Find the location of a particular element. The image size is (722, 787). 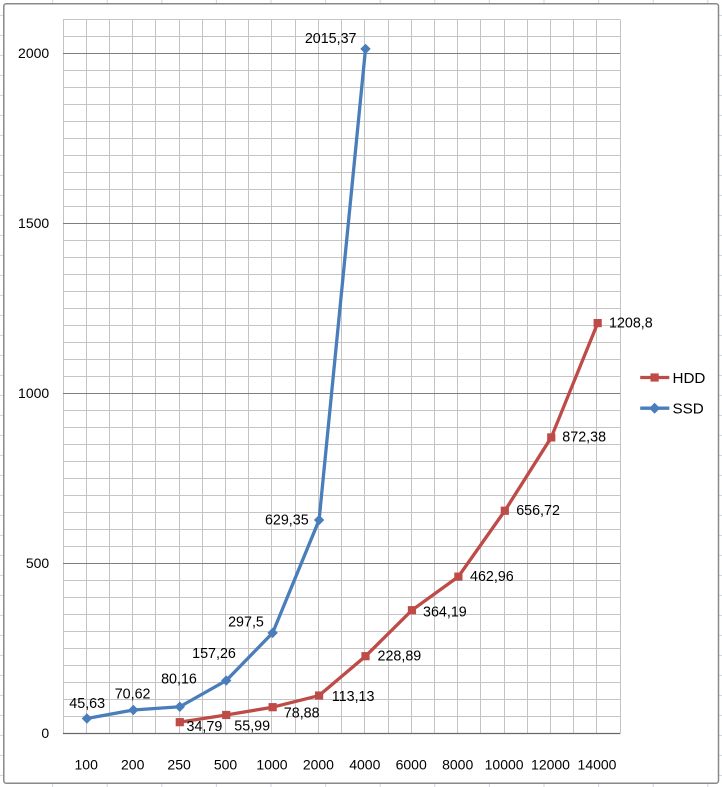

svg-text: 45,63 is located at coordinates (87, 704).